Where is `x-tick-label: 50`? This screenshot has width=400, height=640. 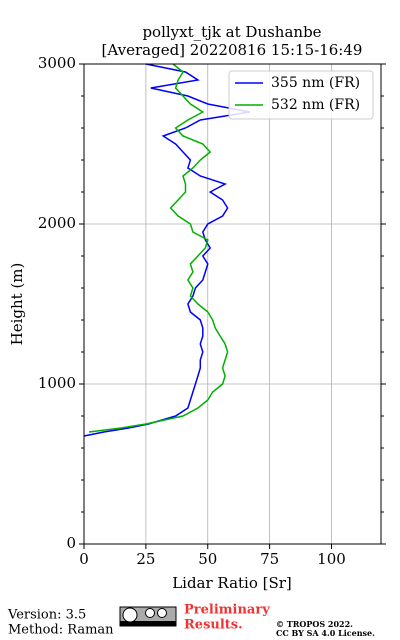
x-tick-label: 50 is located at coordinates (207, 559).